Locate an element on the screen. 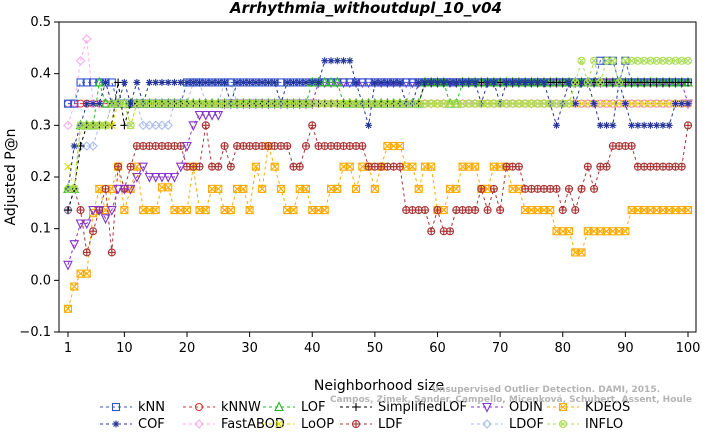 The width and height of the screenshot is (702, 434). legend-marker-knnw is located at coordinates (199, 407).